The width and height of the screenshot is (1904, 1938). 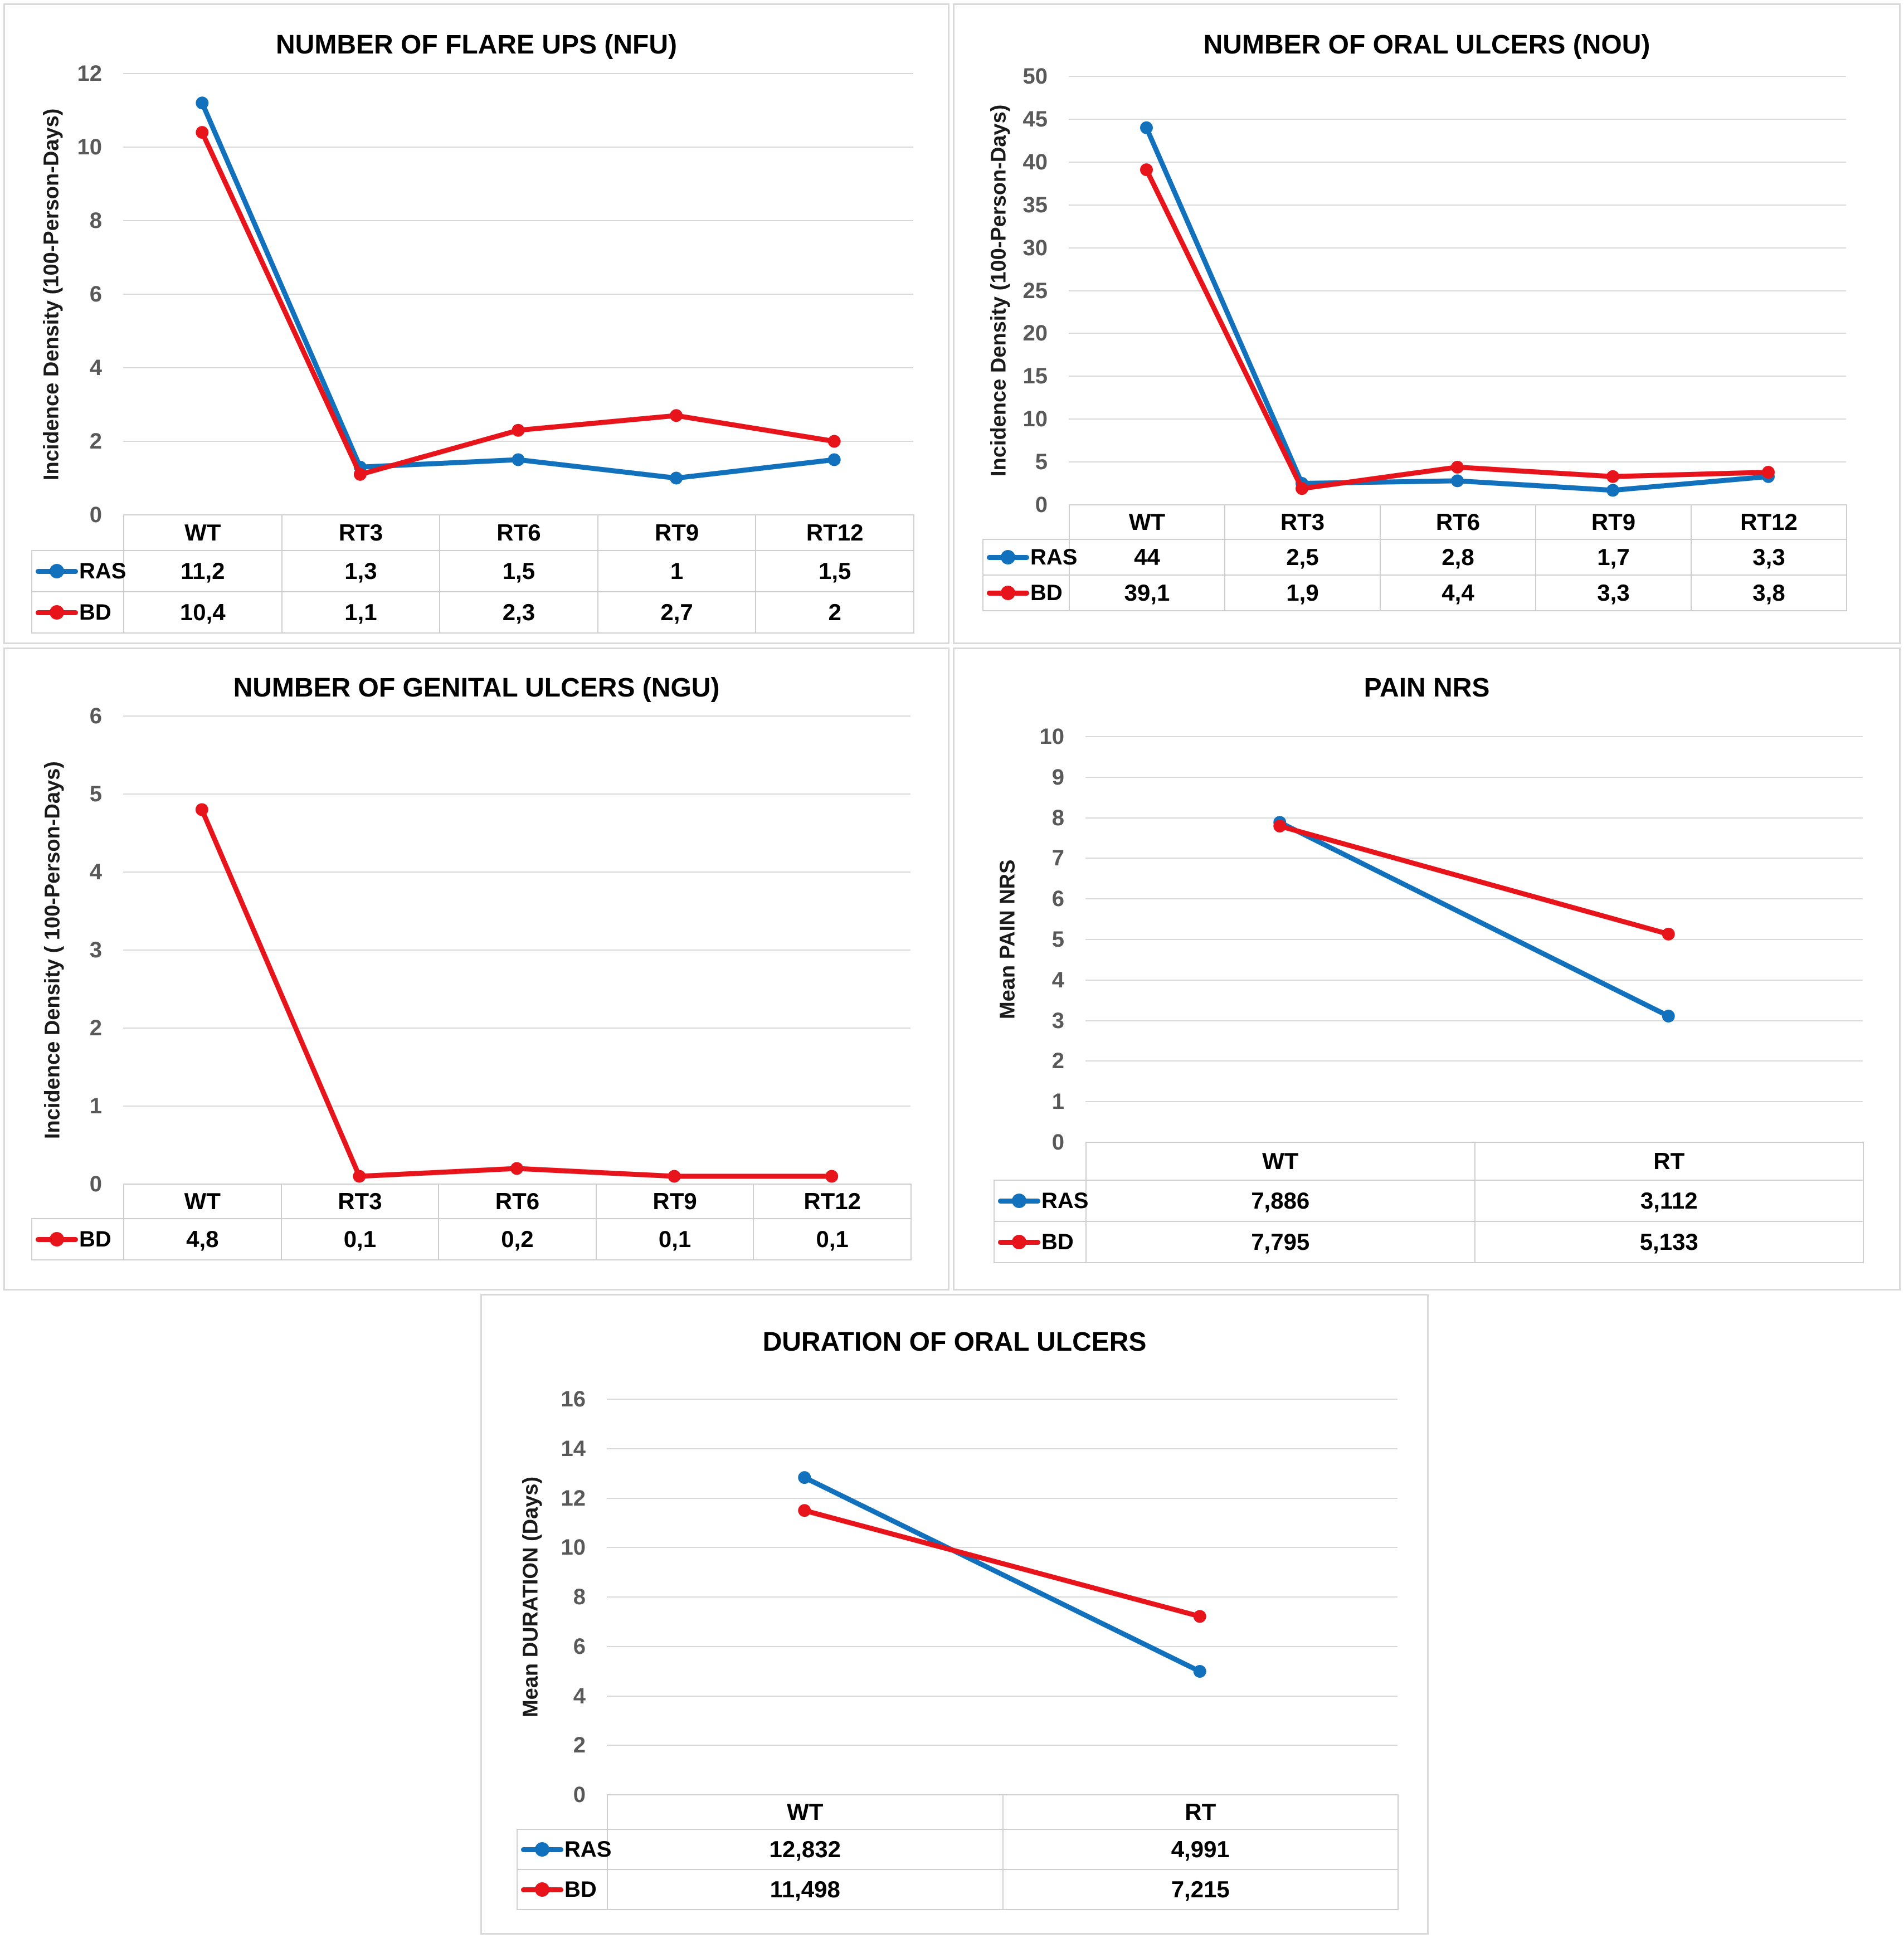 I want to click on value-cell: 44, so click(x=1147, y=557).